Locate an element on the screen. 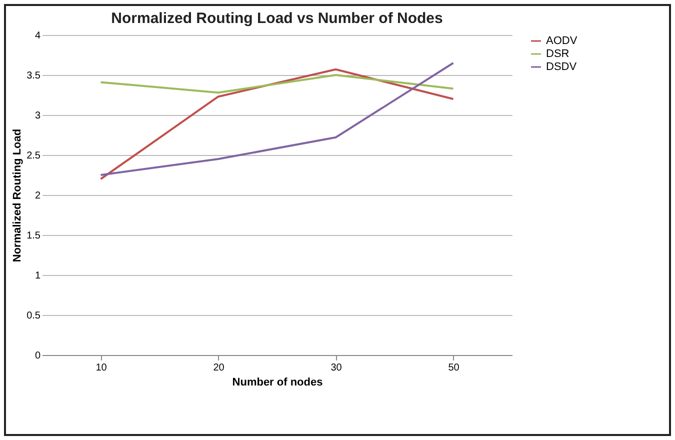  legend-label: AODV is located at coordinates (562, 41).